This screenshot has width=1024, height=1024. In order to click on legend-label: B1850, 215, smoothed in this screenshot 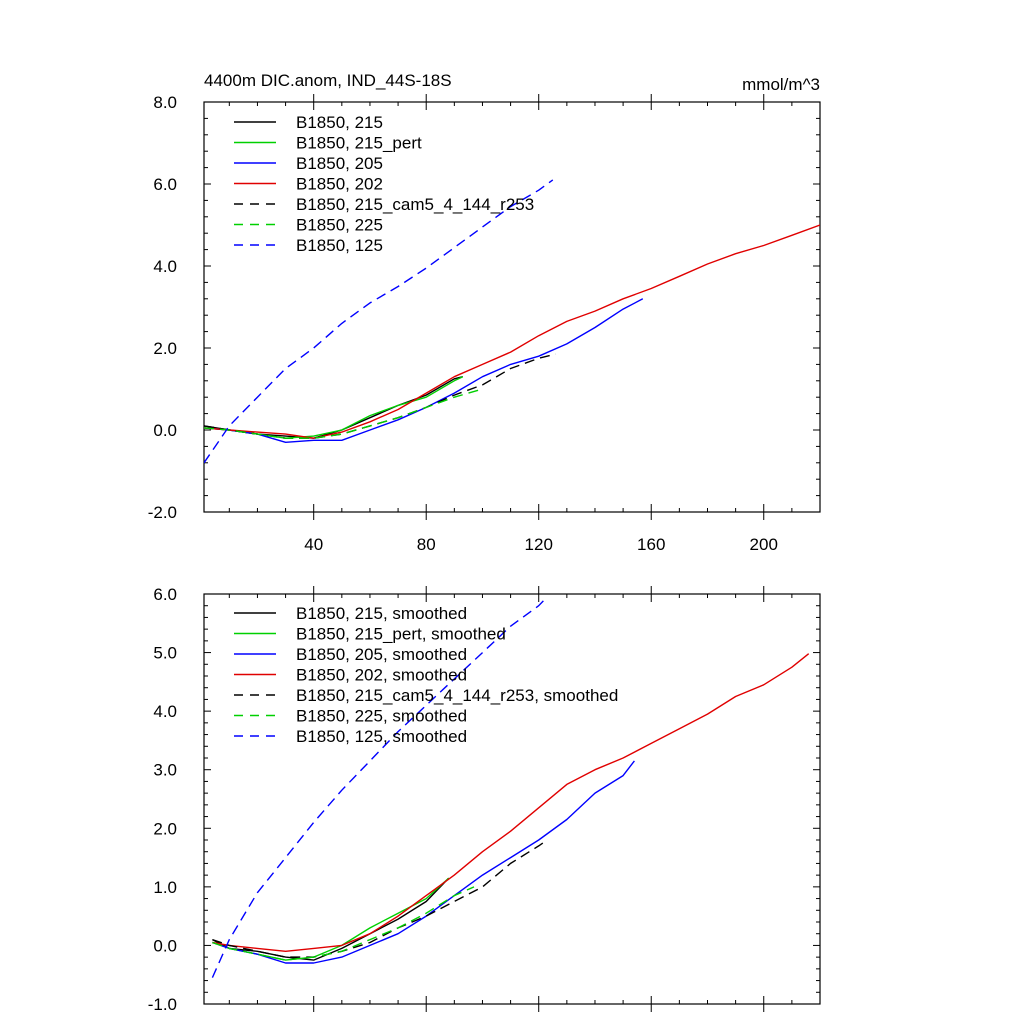, I will do `click(381, 613)`.